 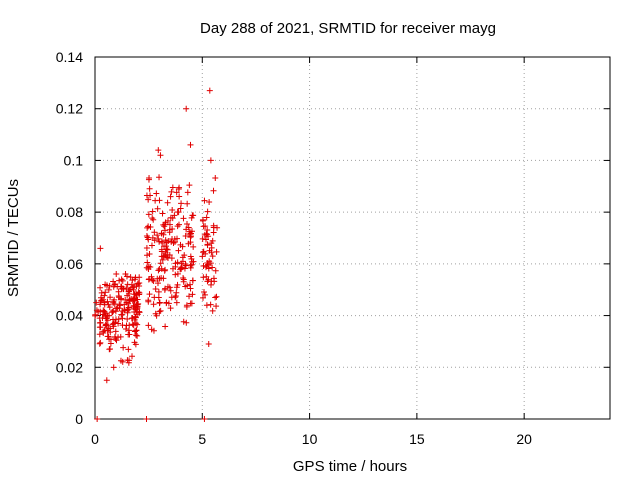 What do you see at coordinates (350, 466) in the screenshot?
I see `x-axis-label: GPS time / hours` at bounding box center [350, 466].